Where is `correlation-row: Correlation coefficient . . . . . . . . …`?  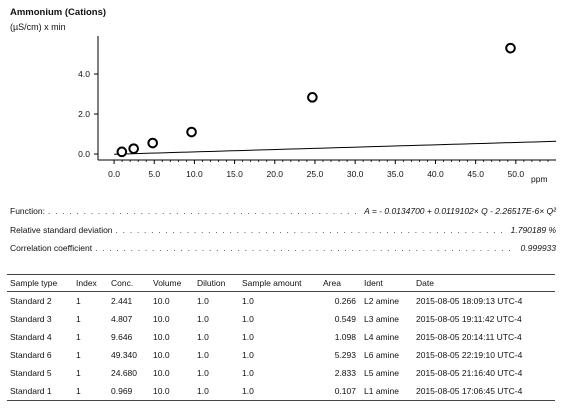 correlation-row: Correlation coefficient . . . . . . . . … is located at coordinates (283, 248).